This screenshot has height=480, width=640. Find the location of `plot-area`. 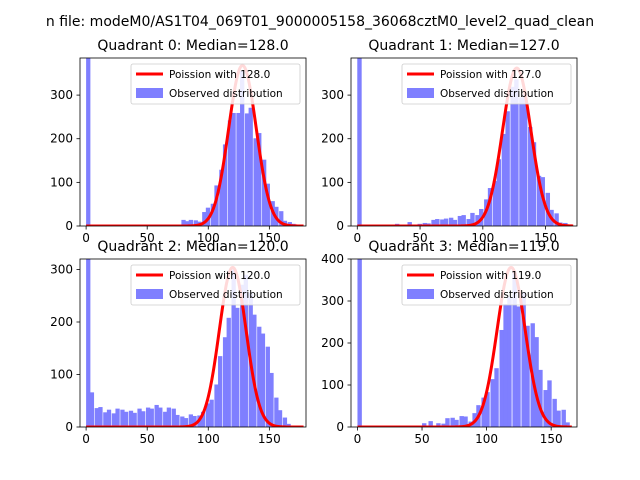

plot-area is located at coordinates (195, 343).